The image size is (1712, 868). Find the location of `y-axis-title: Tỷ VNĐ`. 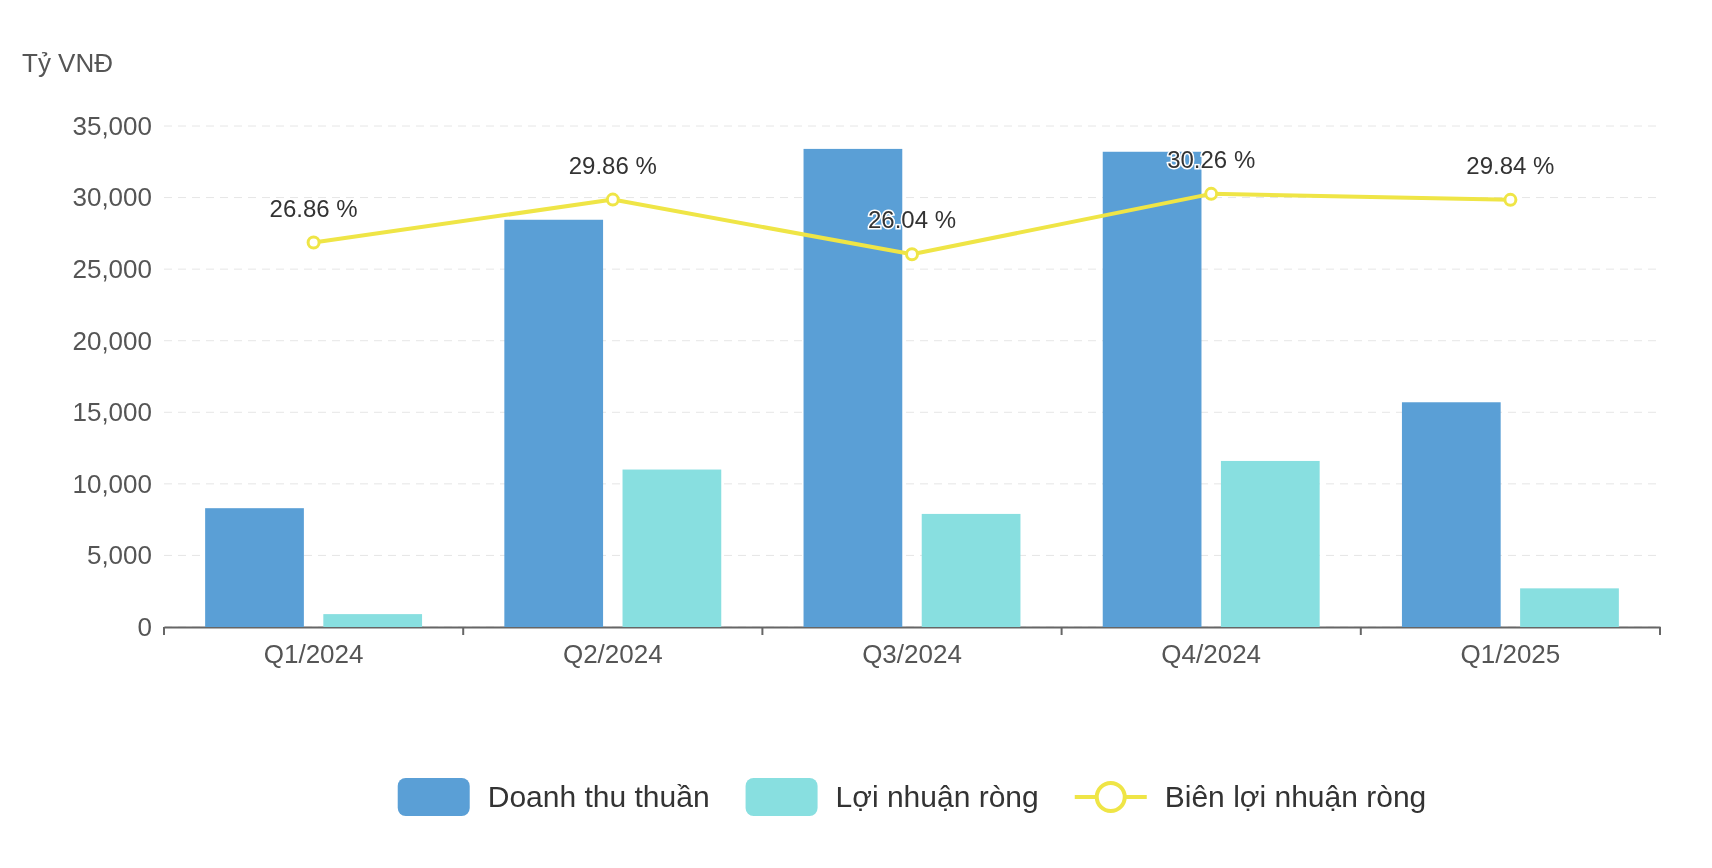

y-axis-title: Tỷ VNĐ is located at coordinates (67, 63).